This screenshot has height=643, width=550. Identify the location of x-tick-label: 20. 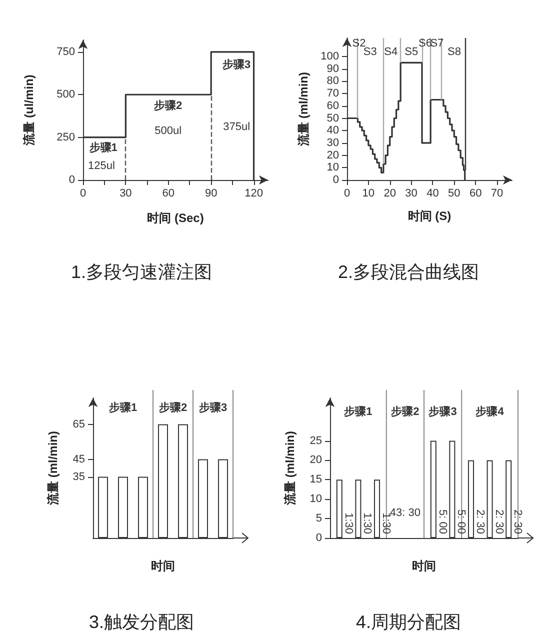
(390, 194).